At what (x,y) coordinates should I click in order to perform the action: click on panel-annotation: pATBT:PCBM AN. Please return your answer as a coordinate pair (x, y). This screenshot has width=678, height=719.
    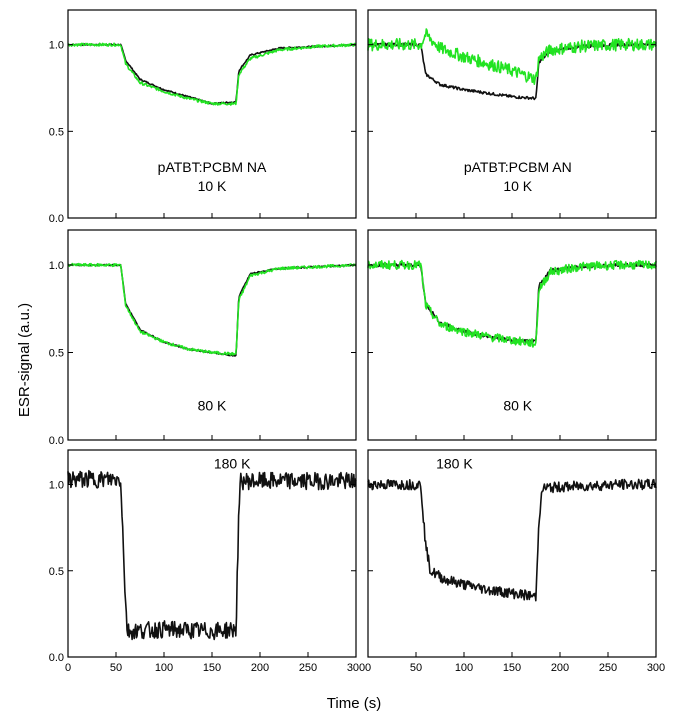
    Looking at the image, I should click on (518, 167).